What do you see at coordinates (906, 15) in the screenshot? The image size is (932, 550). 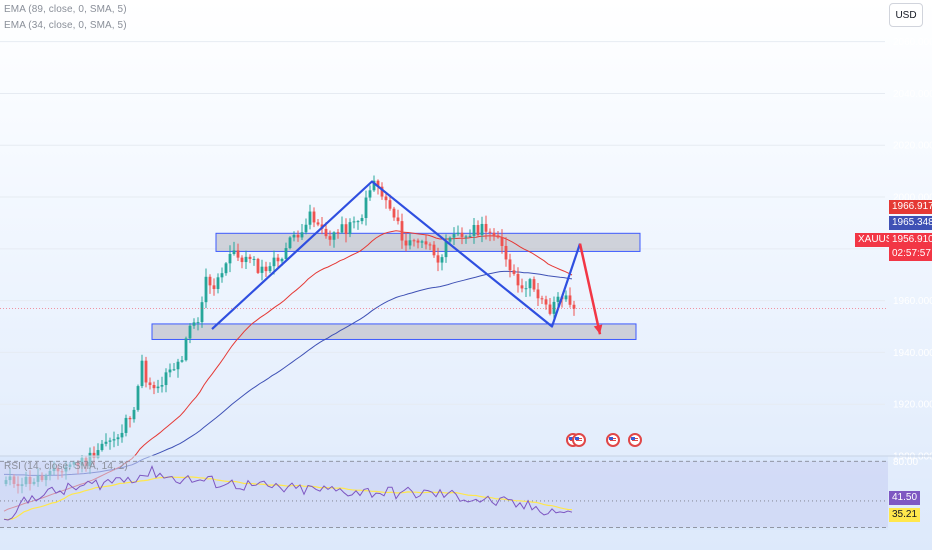 I see `currency-button: USD` at bounding box center [906, 15].